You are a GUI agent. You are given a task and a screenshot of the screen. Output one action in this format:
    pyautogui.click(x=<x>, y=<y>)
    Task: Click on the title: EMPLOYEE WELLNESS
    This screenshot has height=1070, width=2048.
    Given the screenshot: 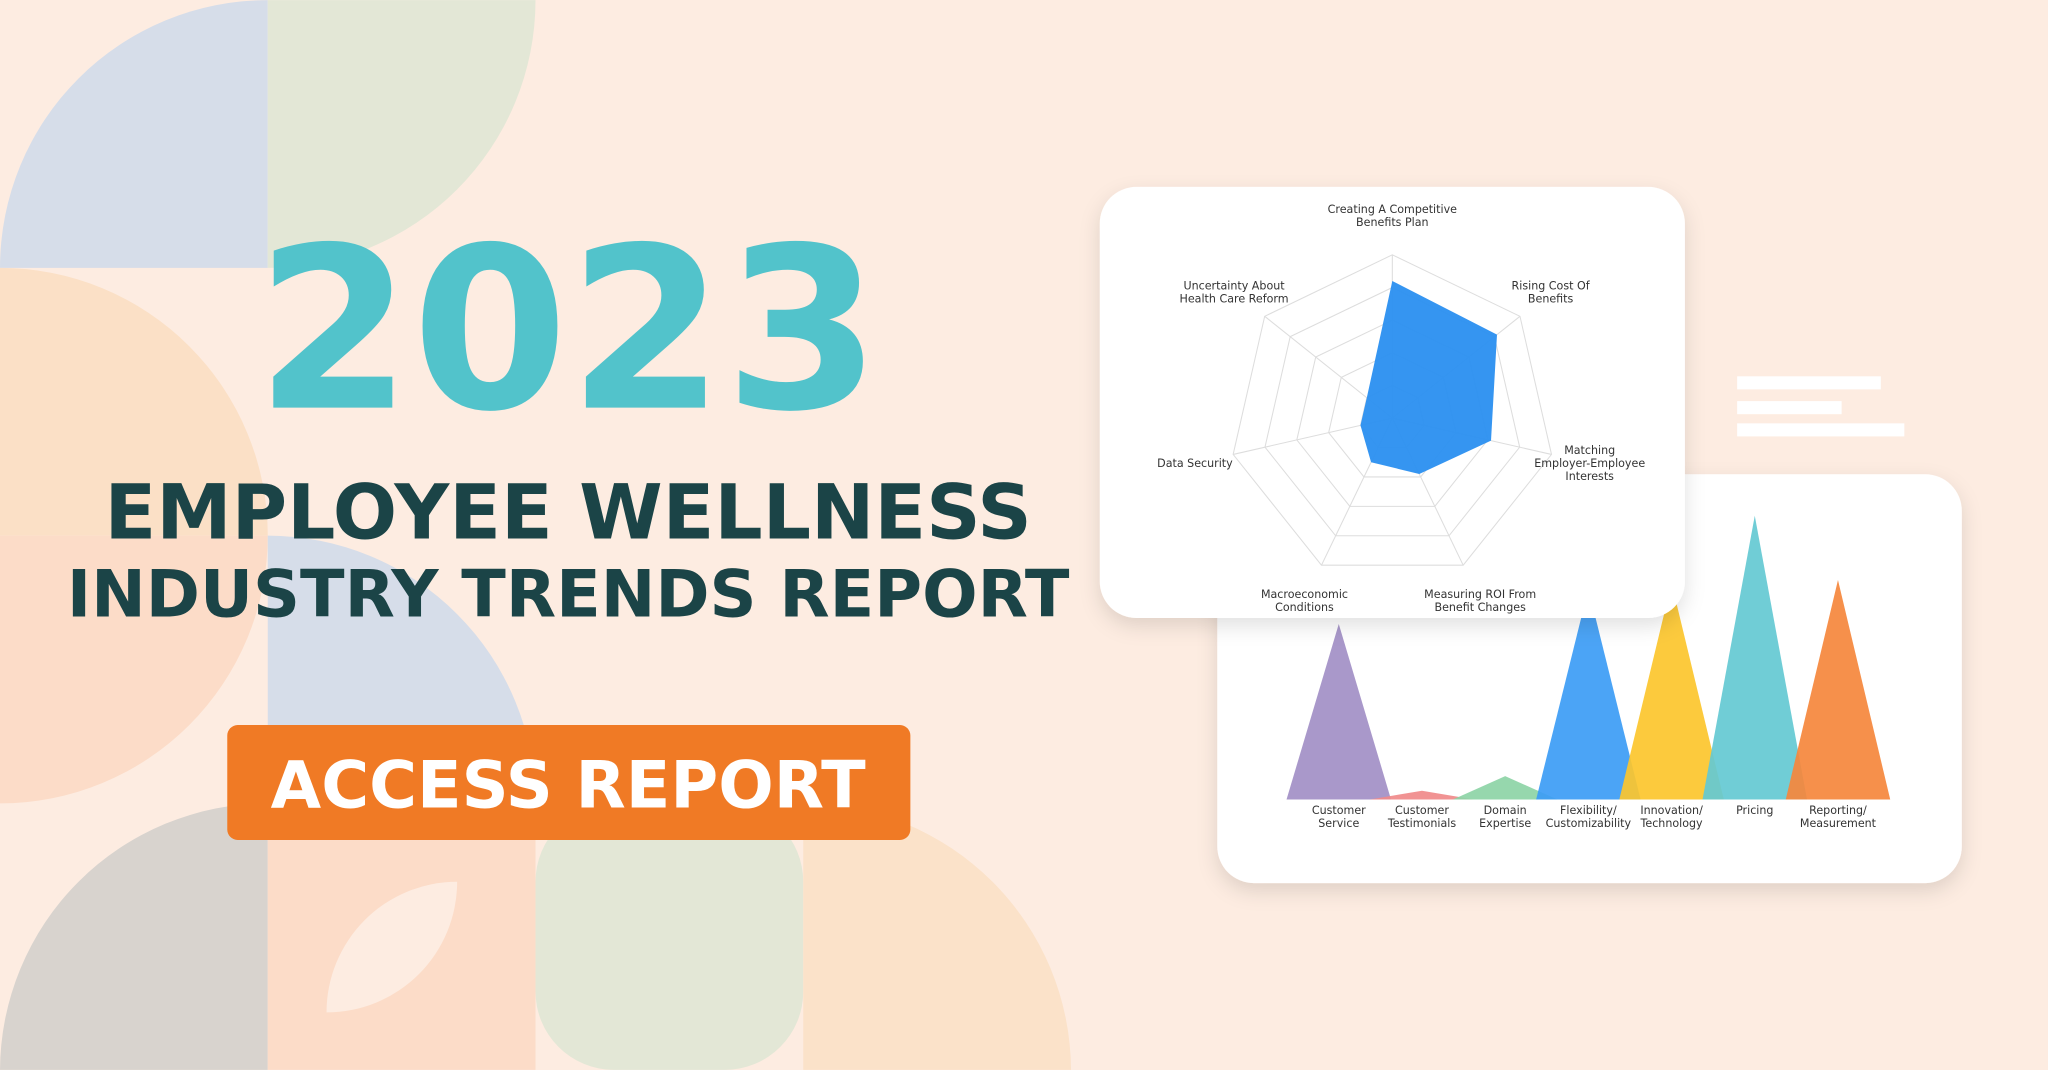 What is the action you would take?
    pyautogui.click(x=568, y=512)
    